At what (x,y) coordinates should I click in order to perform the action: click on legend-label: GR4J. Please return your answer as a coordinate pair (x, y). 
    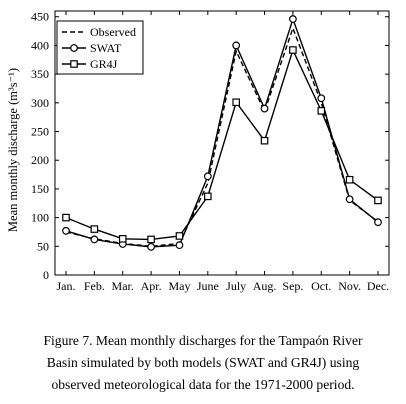
    Looking at the image, I should click on (104, 64).